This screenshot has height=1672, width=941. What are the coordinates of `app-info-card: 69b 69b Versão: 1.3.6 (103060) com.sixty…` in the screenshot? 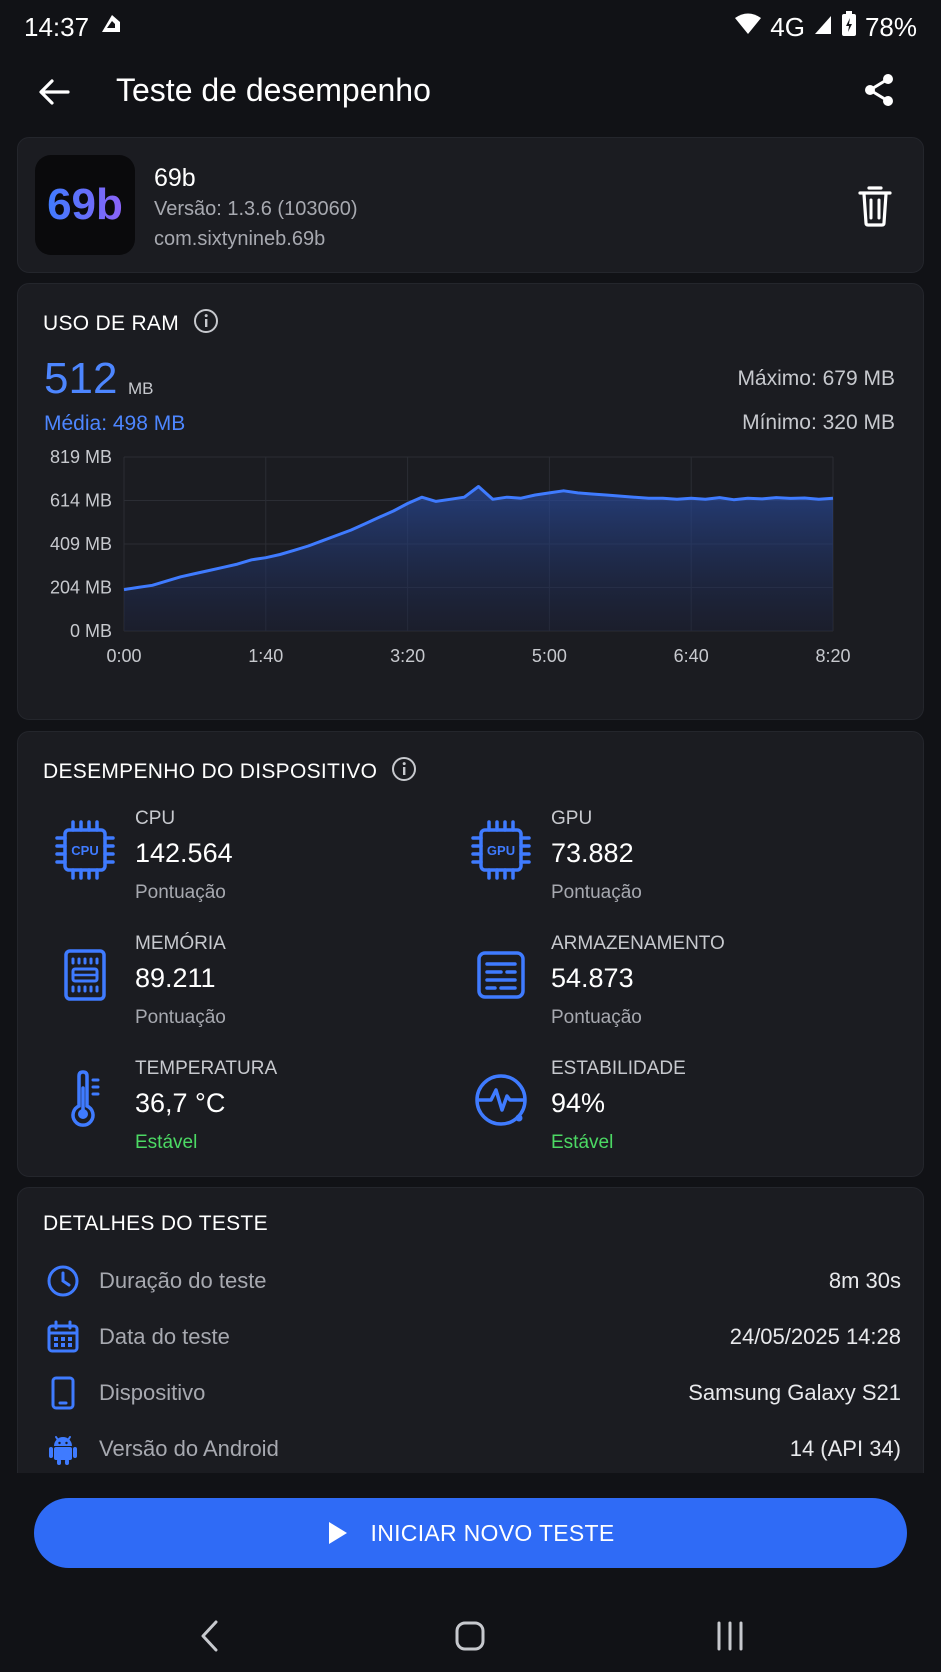 It's located at (470, 205).